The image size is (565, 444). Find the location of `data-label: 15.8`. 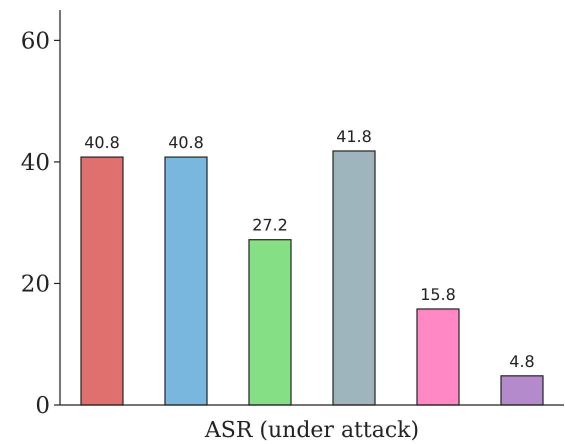

data-label: 15.8 is located at coordinates (438, 294).